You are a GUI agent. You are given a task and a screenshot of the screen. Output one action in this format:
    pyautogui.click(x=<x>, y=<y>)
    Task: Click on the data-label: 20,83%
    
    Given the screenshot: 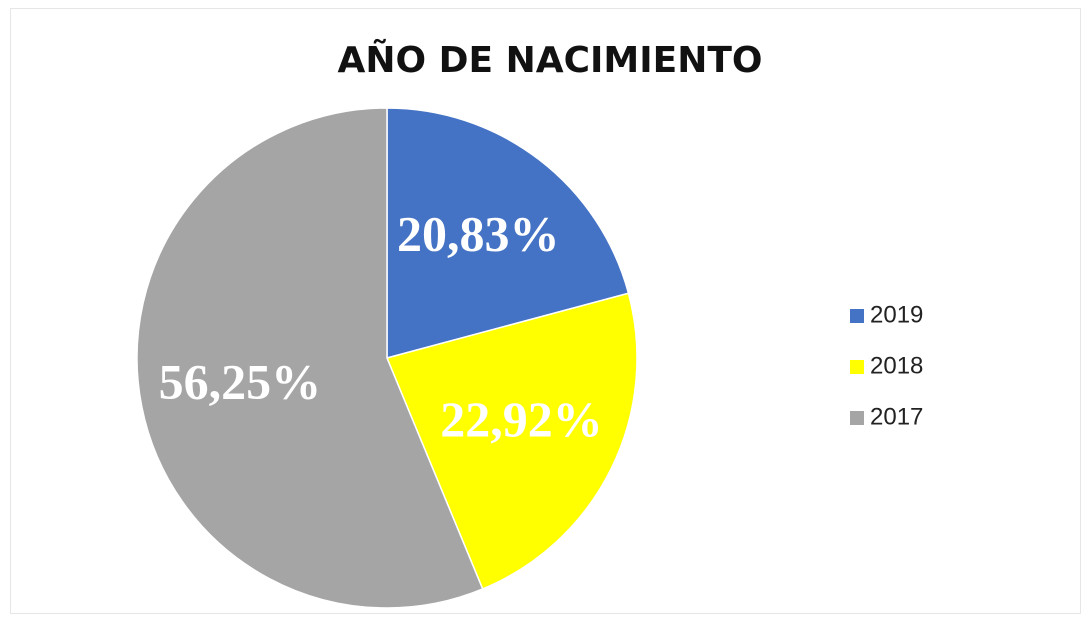 What is the action you would take?
    pyautogui.click(x=478, y=233)
    